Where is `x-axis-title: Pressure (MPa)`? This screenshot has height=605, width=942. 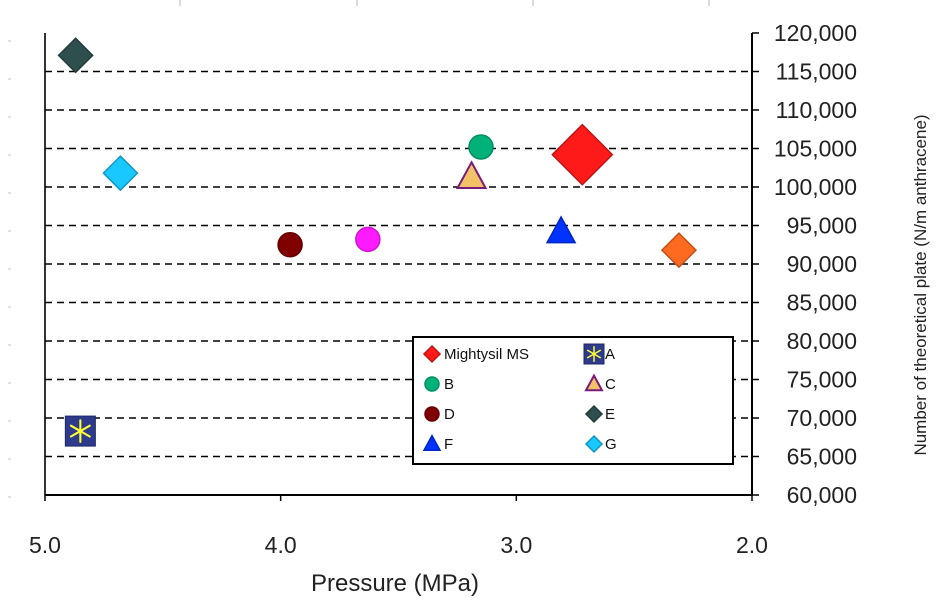
x-axis-title: Pressure (MPa) is located at coordinates (395, 583).